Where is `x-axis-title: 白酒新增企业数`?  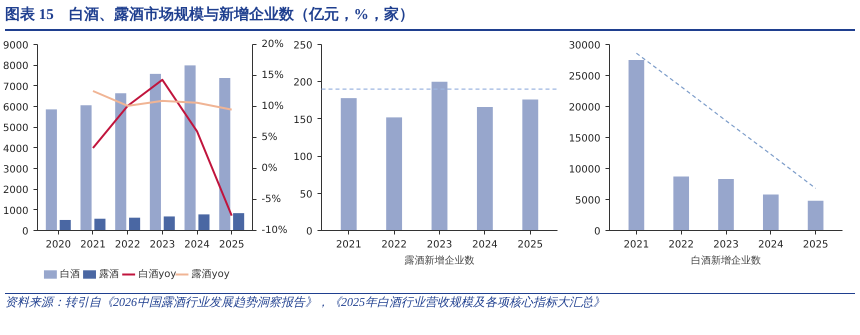 x-axis-title: 白酒新增企业数 is located at coordinates (726, 260).